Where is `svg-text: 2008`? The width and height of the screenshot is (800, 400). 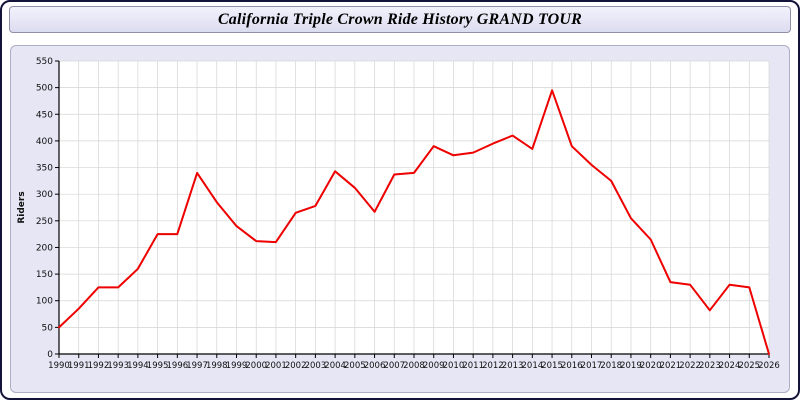 svg-text: 2008 is located at coordinates (414, 366).